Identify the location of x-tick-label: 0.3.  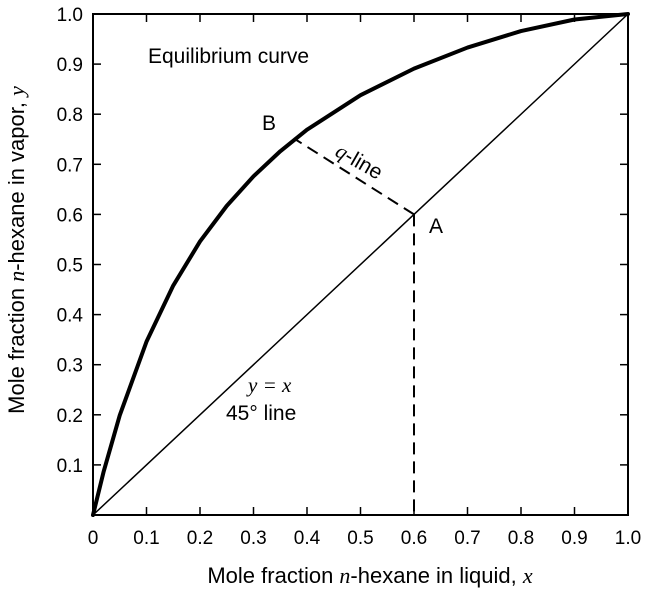
(253, 538).